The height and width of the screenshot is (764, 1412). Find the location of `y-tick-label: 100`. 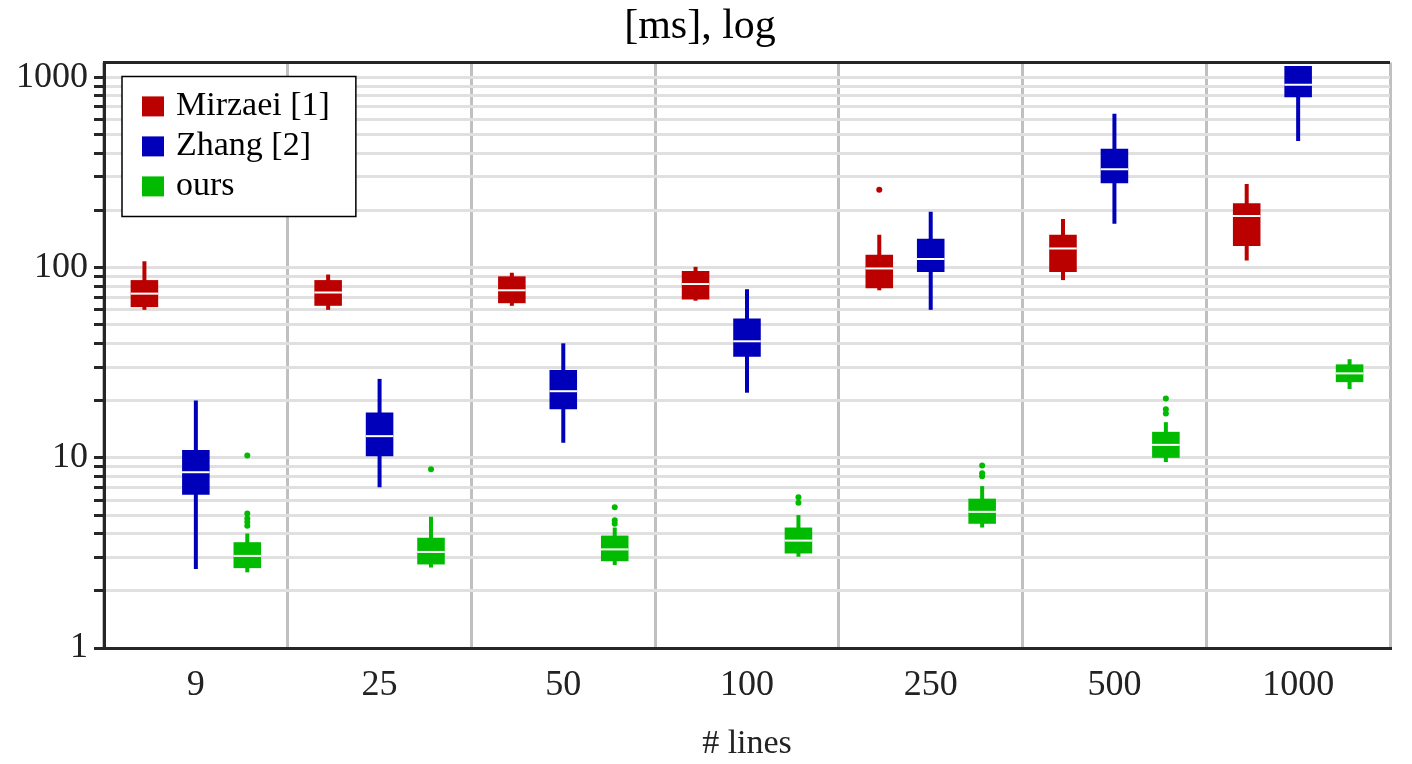

y-tick-label: 100 is located at coordinates (61, 265).